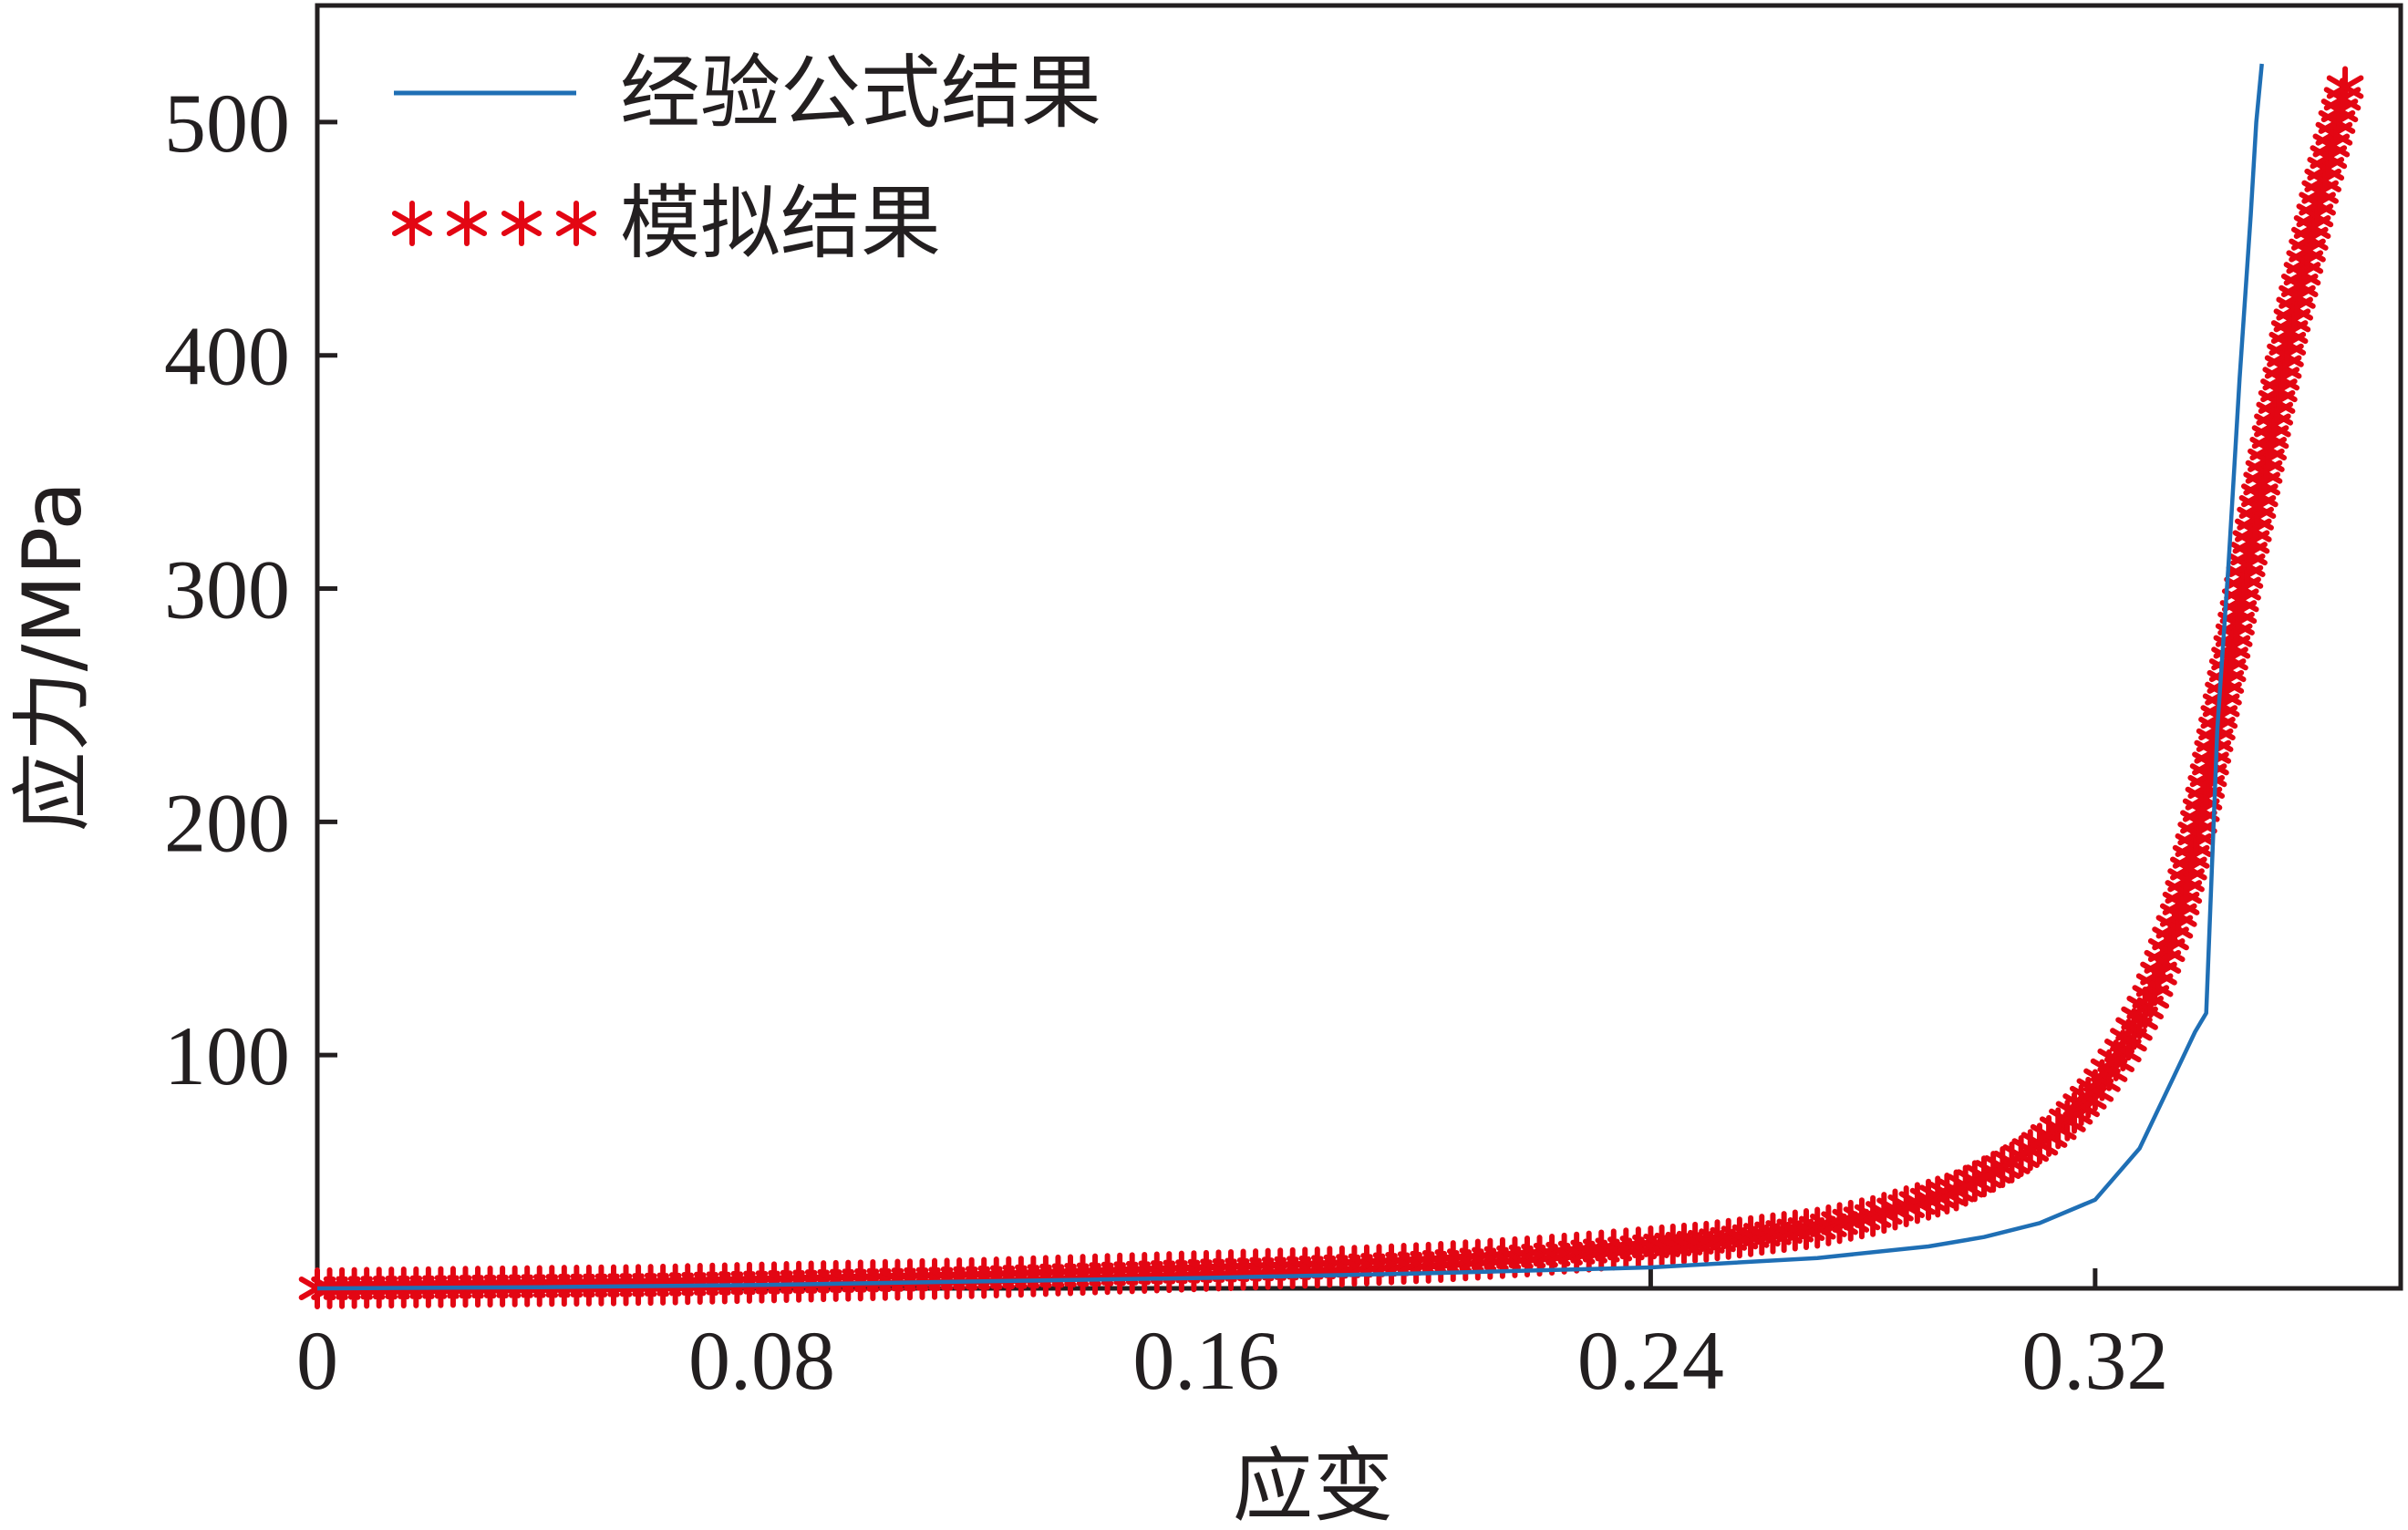 Image resolution: width=2408 pixels, height=1530 pixels. Describe the element at coordinates (227, 1055) in the screenshot. I see `y-tick-label: 100` at that location.